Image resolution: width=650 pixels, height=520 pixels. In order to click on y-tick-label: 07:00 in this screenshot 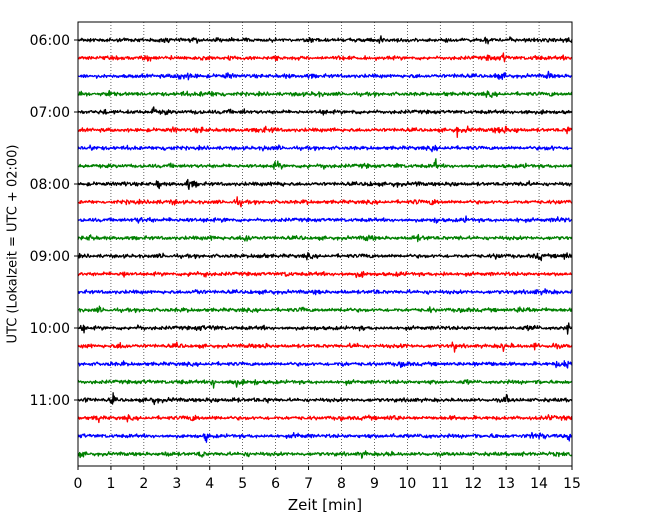, I will do `click(50, 113)`.